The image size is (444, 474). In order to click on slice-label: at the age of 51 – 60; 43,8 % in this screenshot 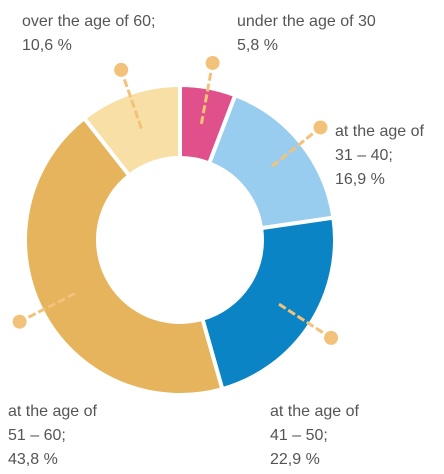, I will do `click(58, 436)`.